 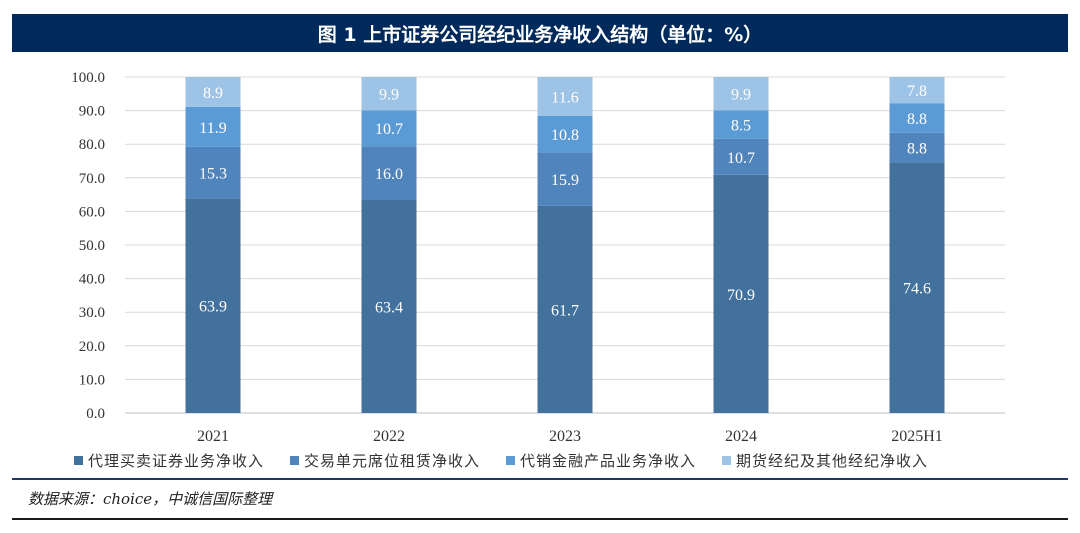 I want to click on data-label: 70.9, so click(x=741, y=295).